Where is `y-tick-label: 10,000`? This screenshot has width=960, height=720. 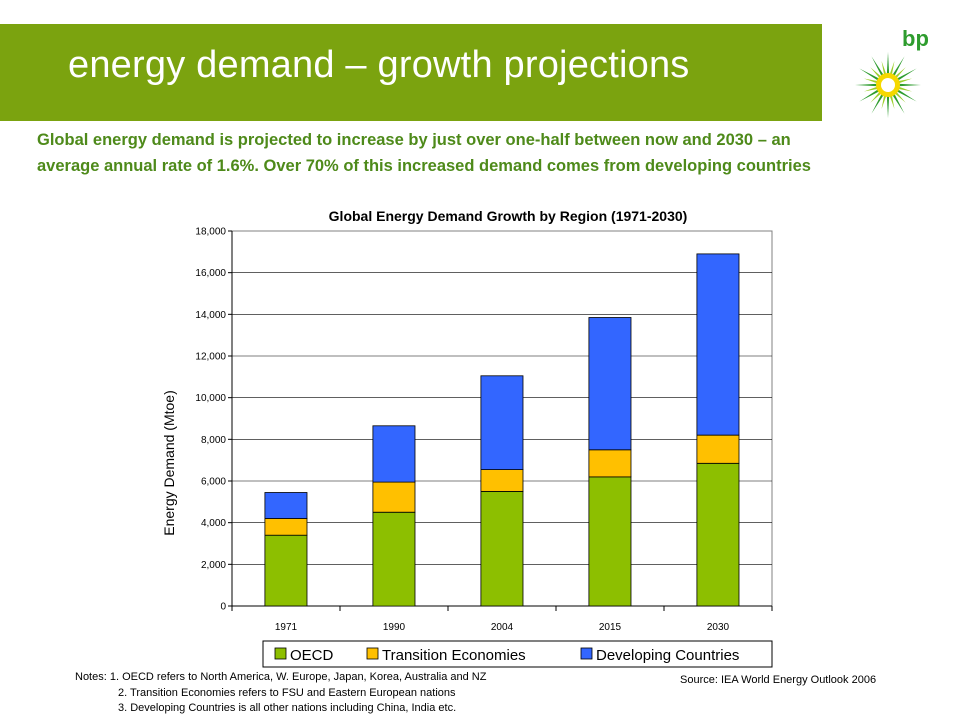 y-tick-label: 10,000 is located at coordinates (210, 398).